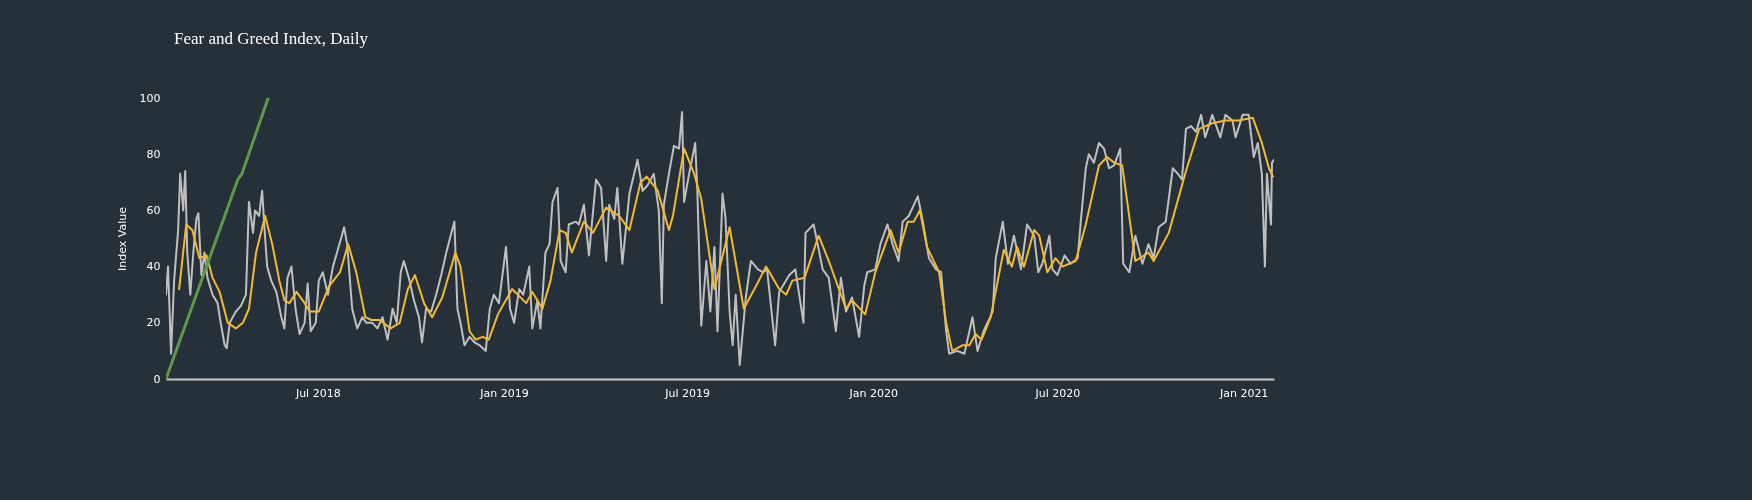 This screenshot has width=1752, height=500. What do you see at coordinates (150, 98) in the screenshot?
I see `y-tick-label: 100` at bounding box center [150, 98].